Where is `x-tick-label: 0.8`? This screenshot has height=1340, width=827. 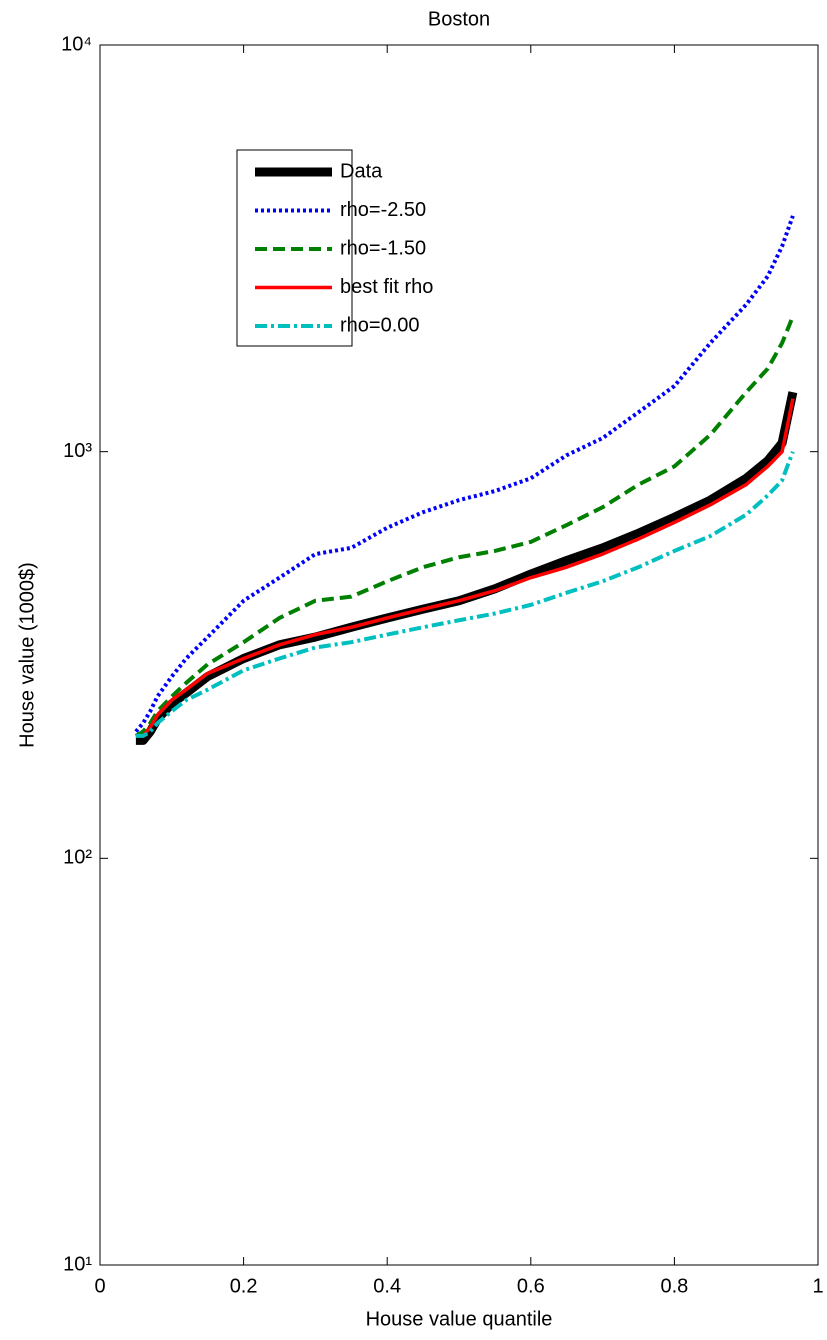
x-tick-label: 0.8 is located at coordinates (674, 1286).